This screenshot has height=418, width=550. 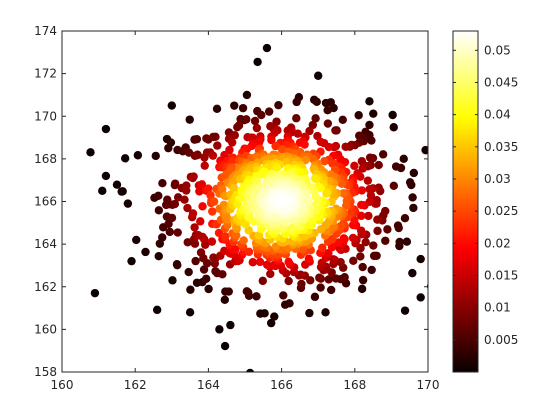 What do you see at coordinates (501, 82) in the screenshot?
I see `colorbar-tick-label: 0.045` at bounding box center [501, 82].